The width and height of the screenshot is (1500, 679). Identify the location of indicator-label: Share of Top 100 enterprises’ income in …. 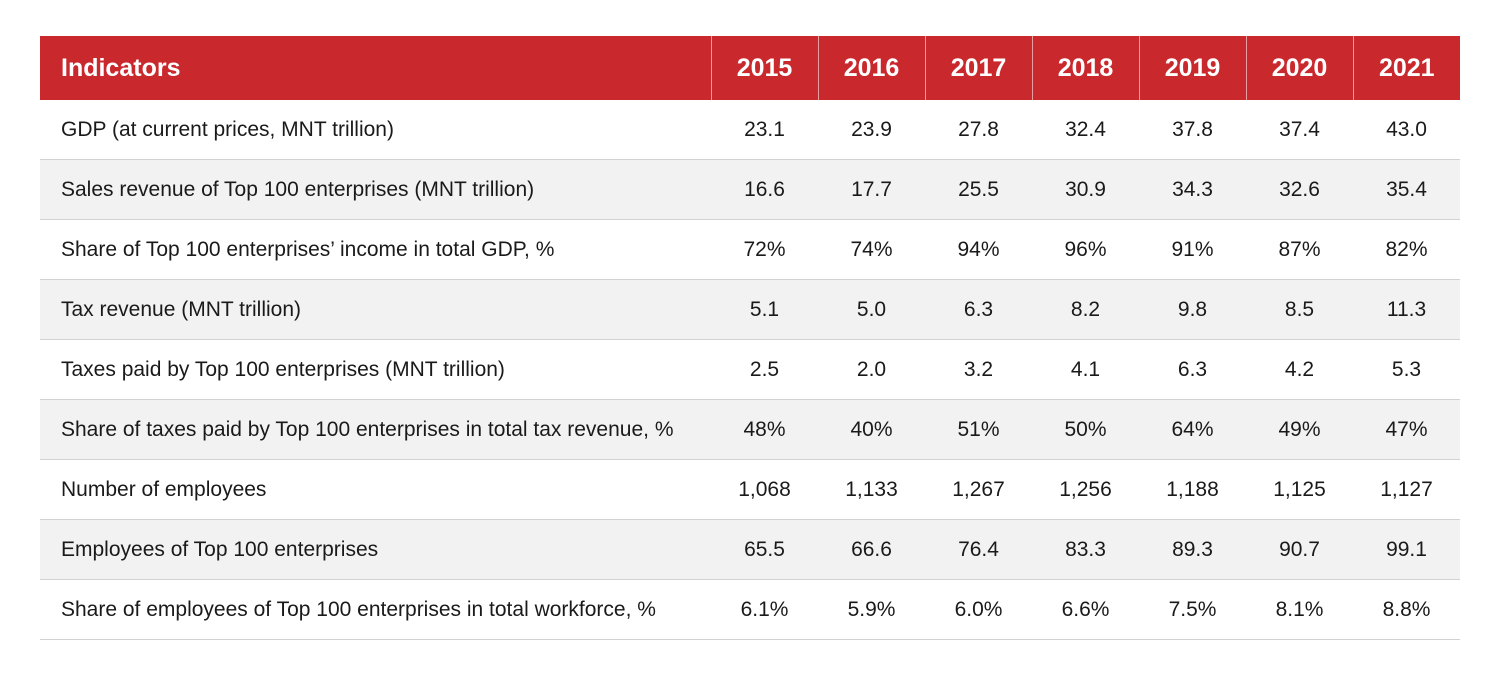
(375, 249).